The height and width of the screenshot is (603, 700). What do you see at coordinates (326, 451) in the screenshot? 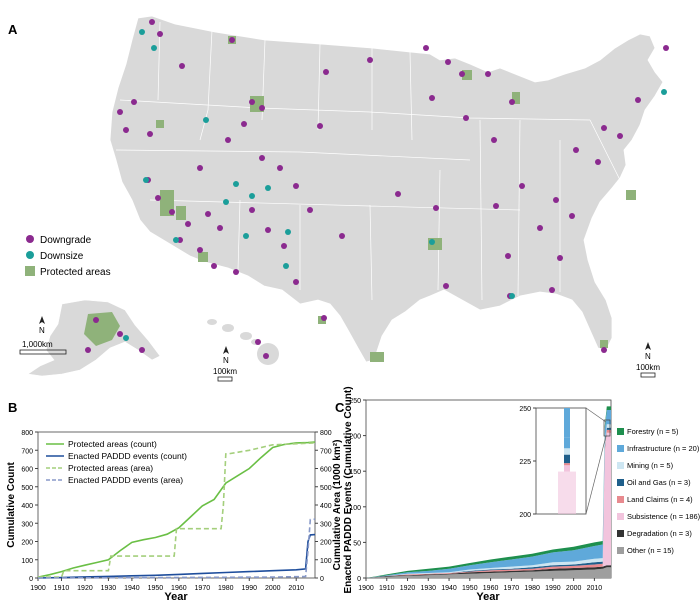
I see `y-tick-label-right: 700` at bounding box center [326, 451].